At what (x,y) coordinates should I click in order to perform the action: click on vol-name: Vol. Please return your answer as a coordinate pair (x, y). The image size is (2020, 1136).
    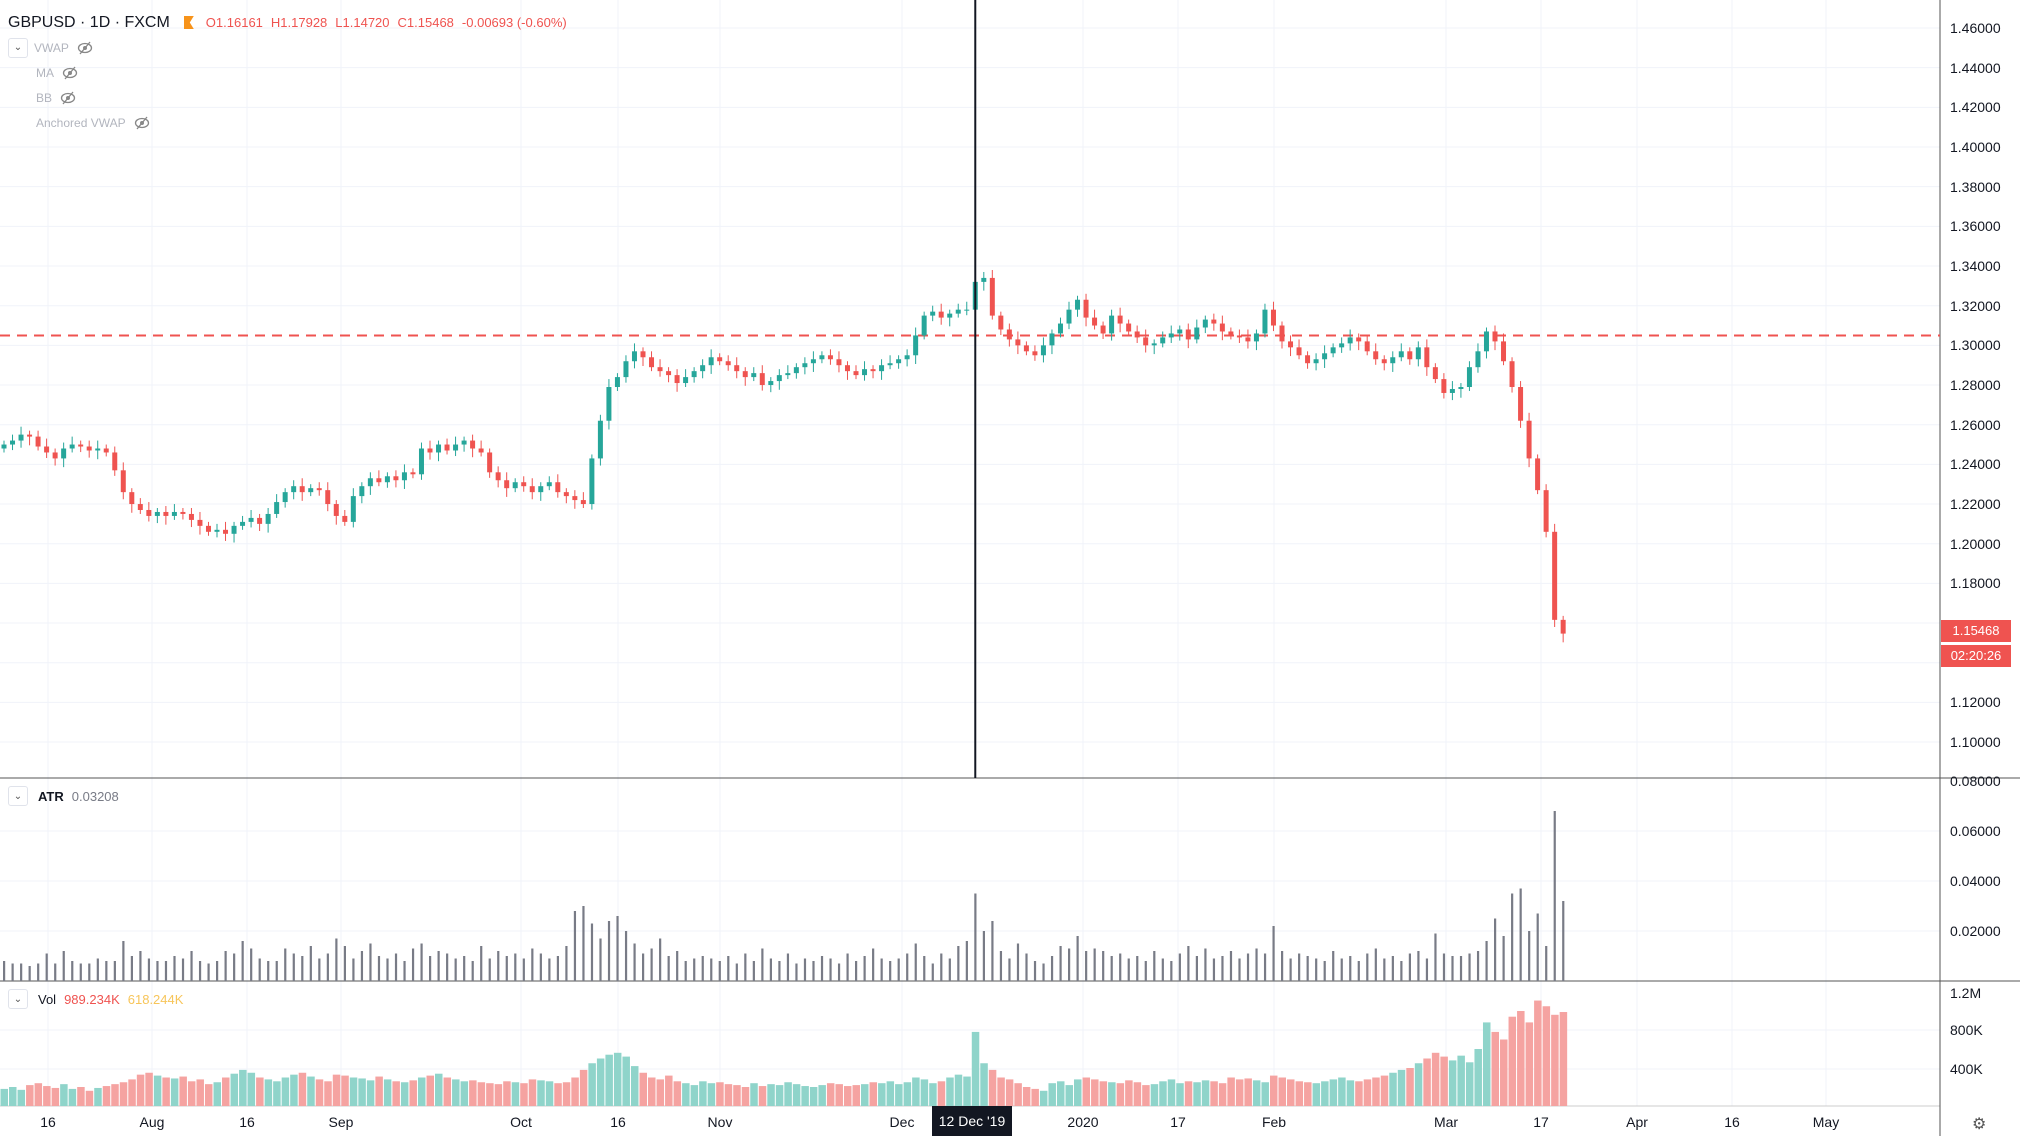
    Looking at the image, I should click on (47, 999).